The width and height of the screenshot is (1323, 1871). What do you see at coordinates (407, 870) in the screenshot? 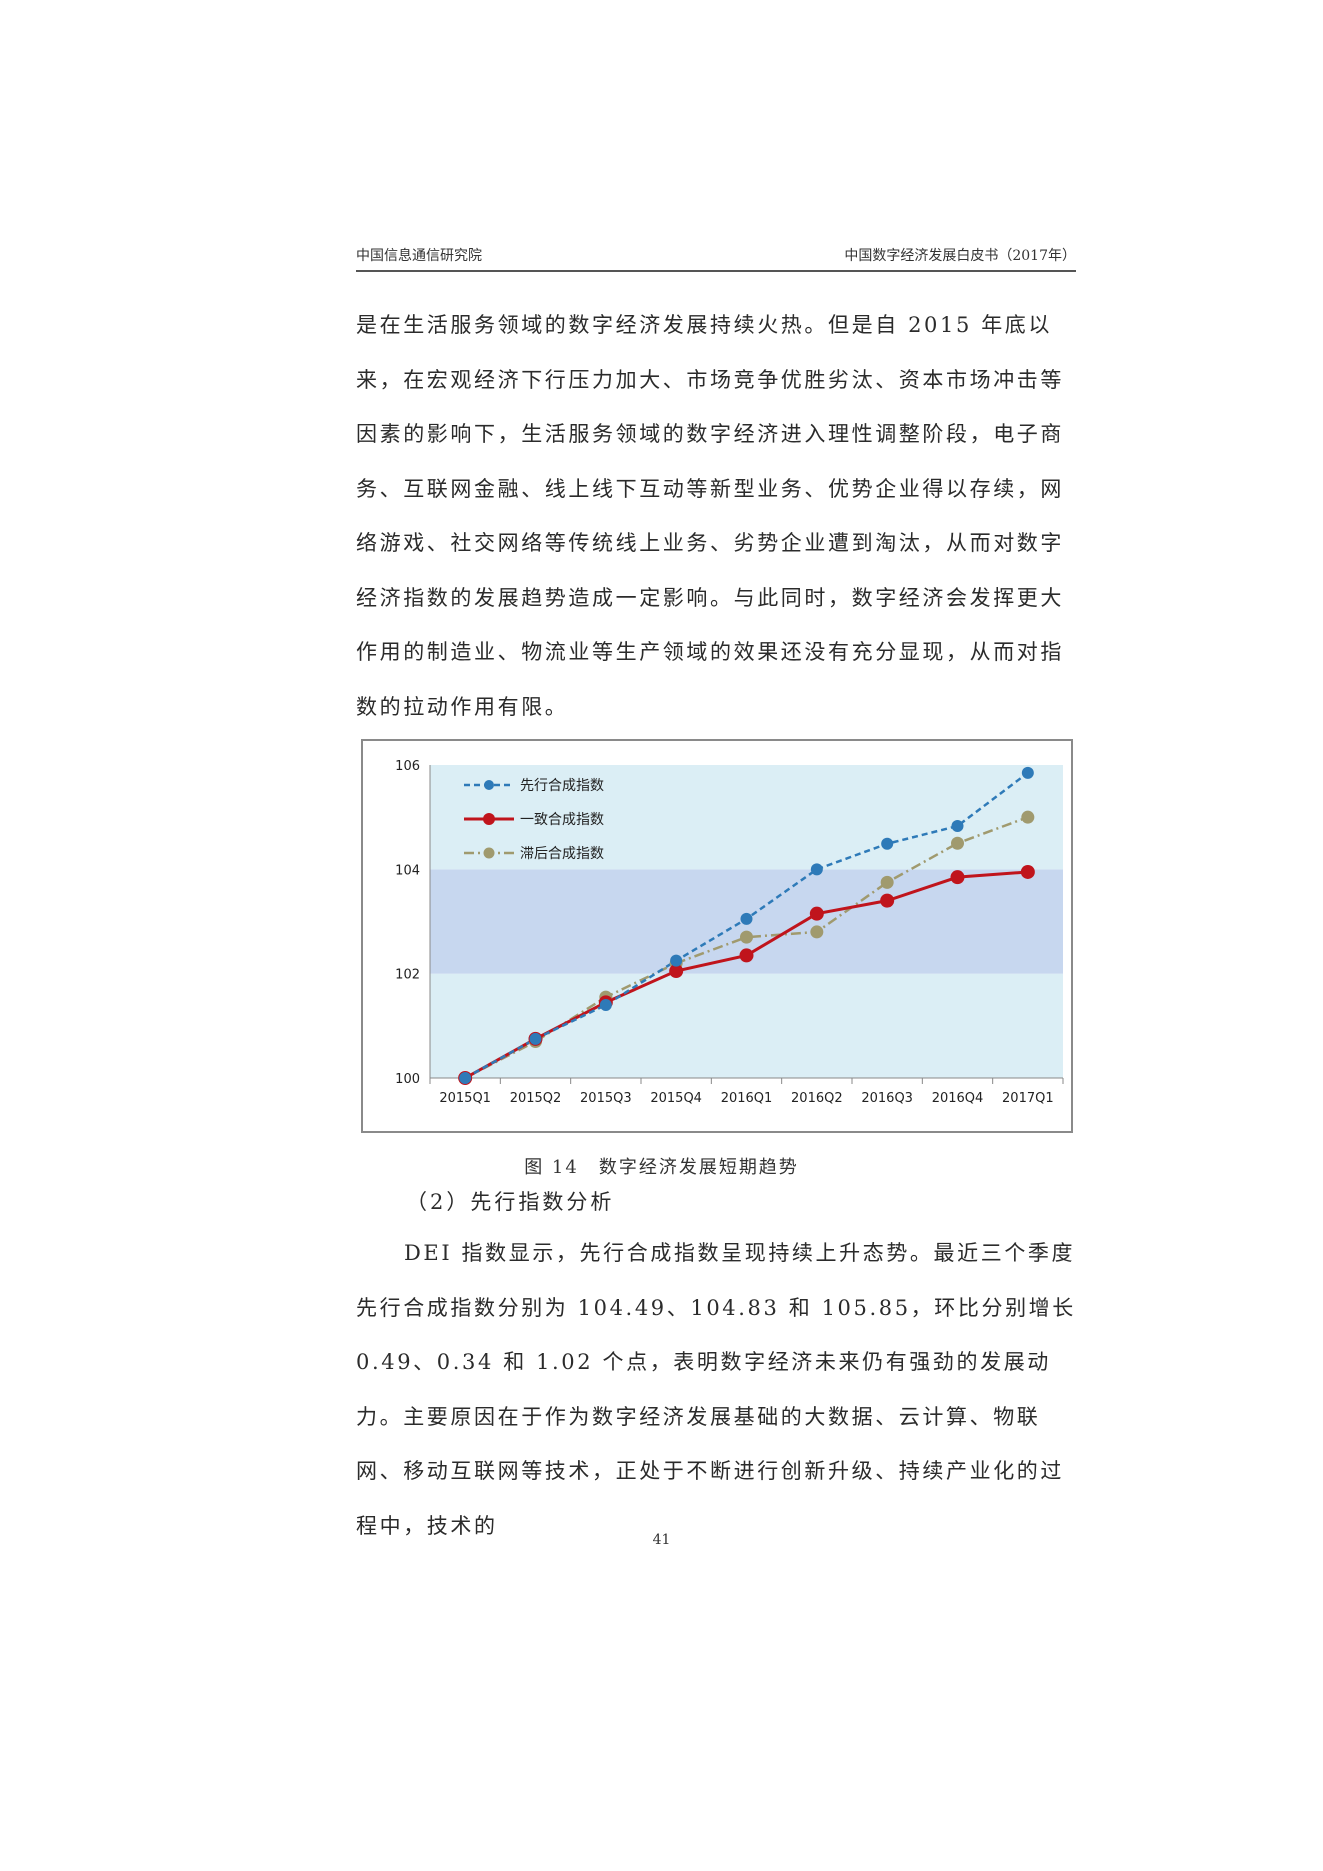
I see `y-tick-label: 104` at bounding box center [407, 870].